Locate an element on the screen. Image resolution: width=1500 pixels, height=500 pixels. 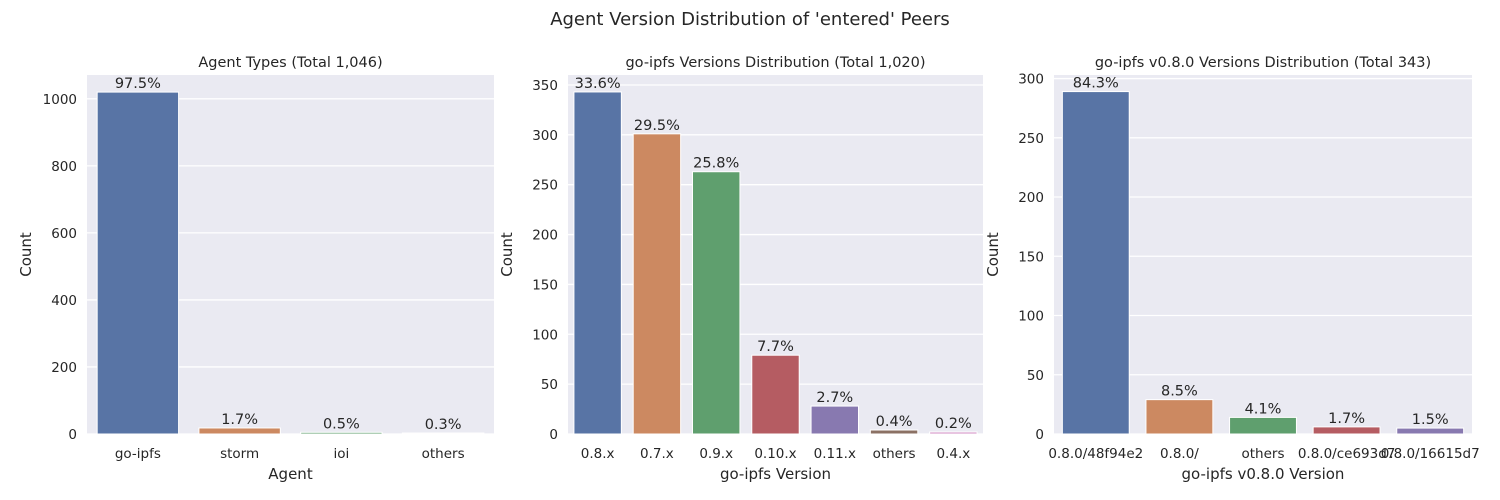
x-tick-label: 0.9.x is located at coordinates (716, 454).